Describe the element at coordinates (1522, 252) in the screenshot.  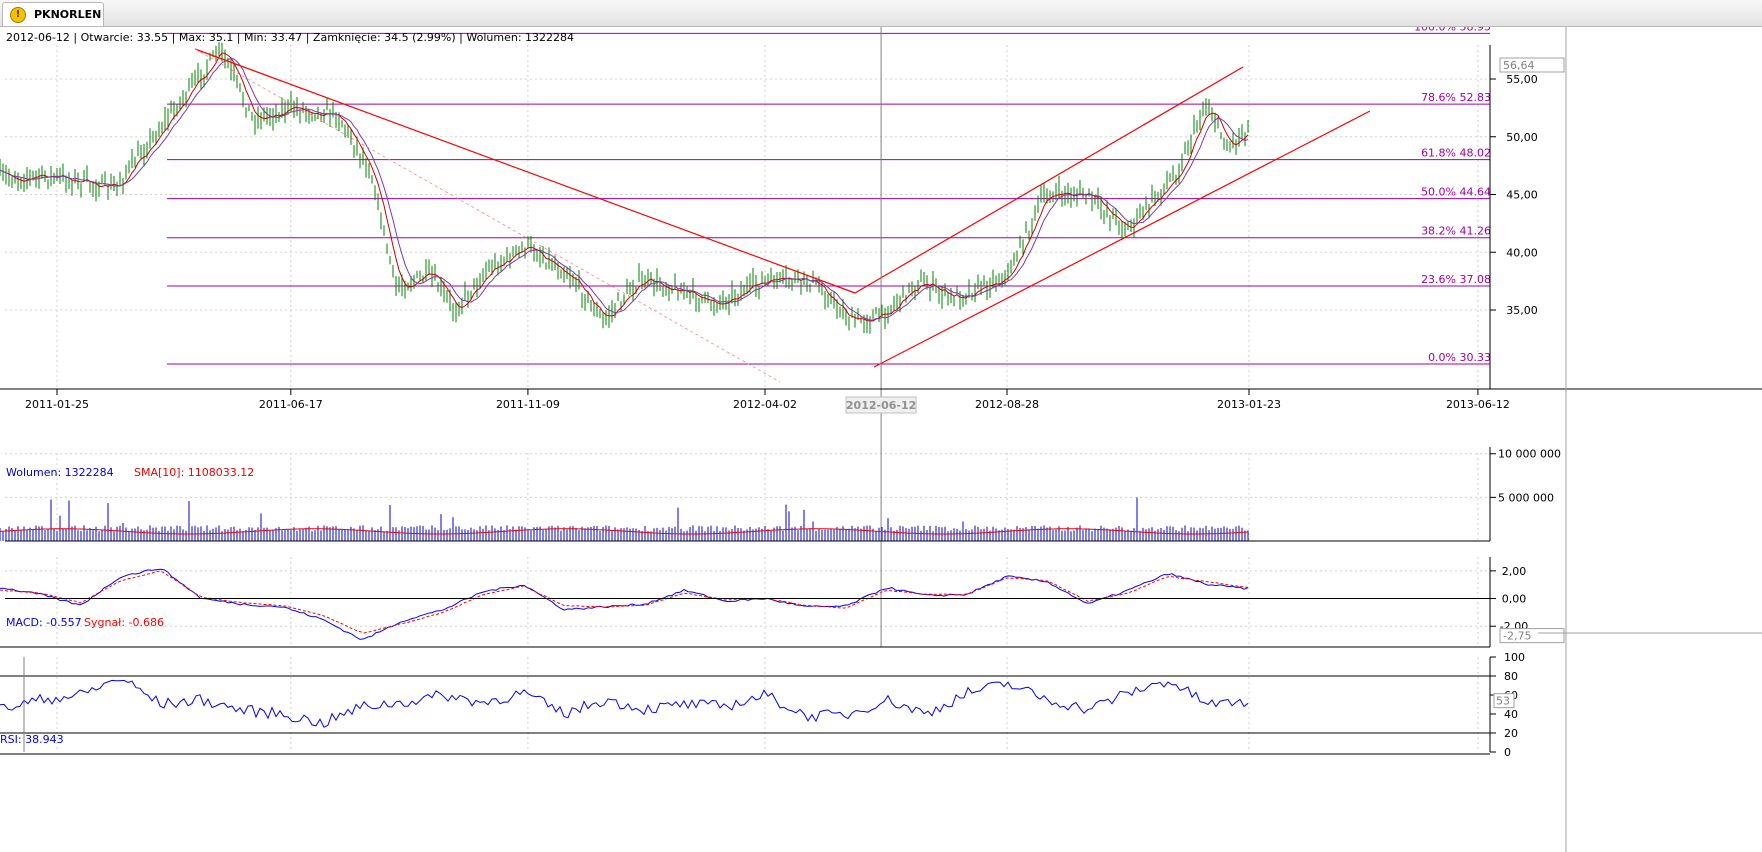
I see `price-y-tick-label: 40,00` at that location.